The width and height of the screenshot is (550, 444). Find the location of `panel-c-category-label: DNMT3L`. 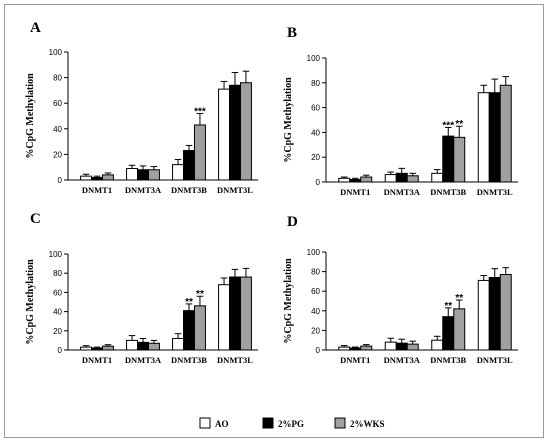

panel-c-category-label: DNMT3L is located at coordinates (235, 360).